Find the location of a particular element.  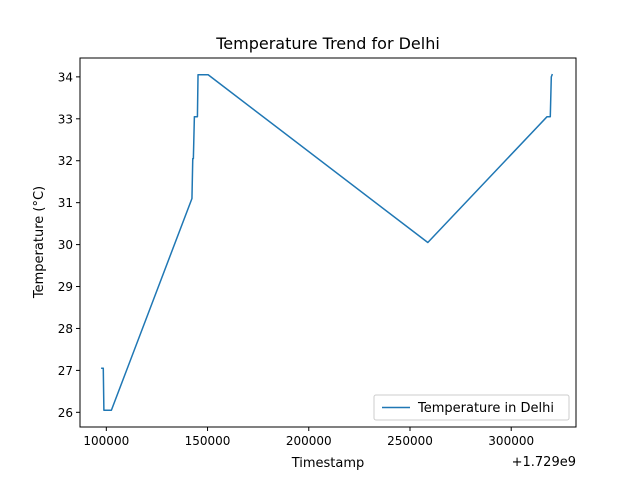

x-axis-label: Timestamp is located at coordinates (328, 463).